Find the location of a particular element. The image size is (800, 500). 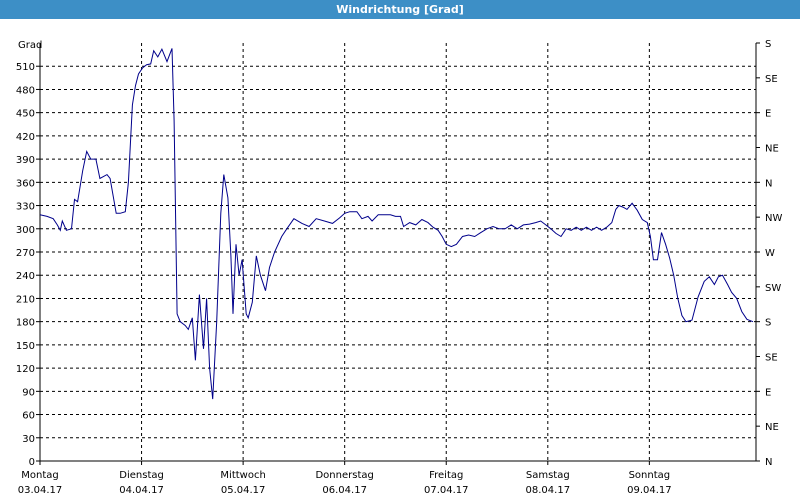

compass-tick-label: SW is located at coordinates (773, 288).